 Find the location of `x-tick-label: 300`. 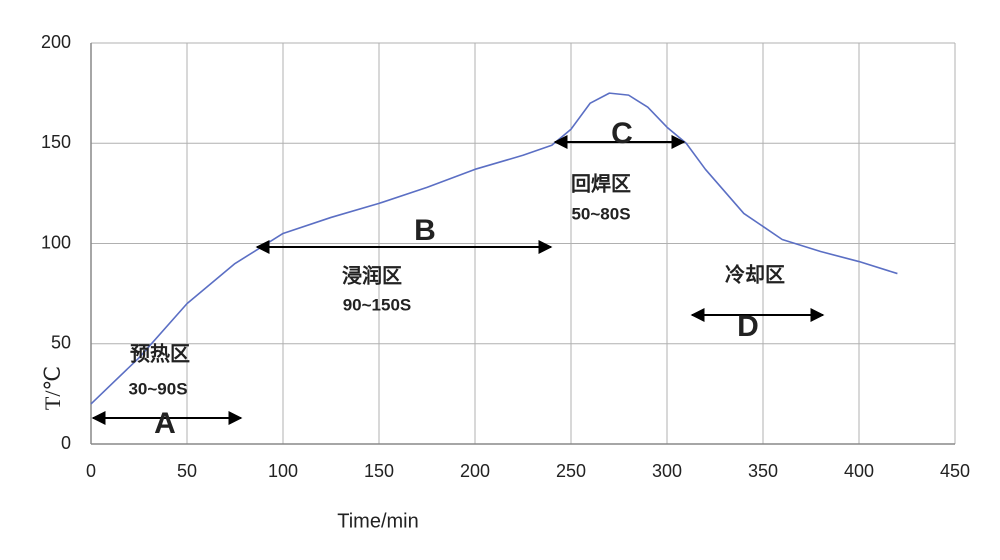

x-tick-label: 300 is located at coordinates (667, 471).